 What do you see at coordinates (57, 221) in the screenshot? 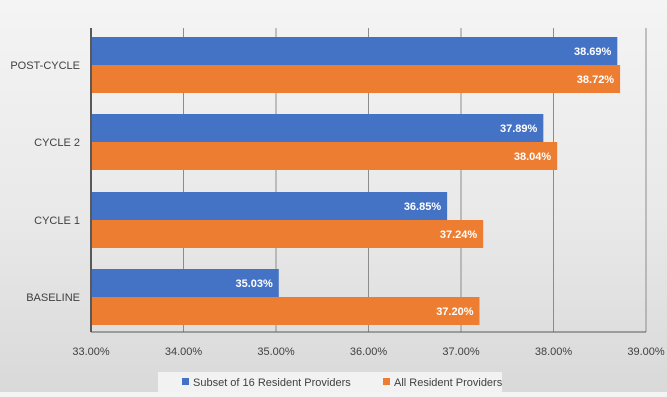
I see `category-label: CYCLE 1` at bounding box center [57, 221].